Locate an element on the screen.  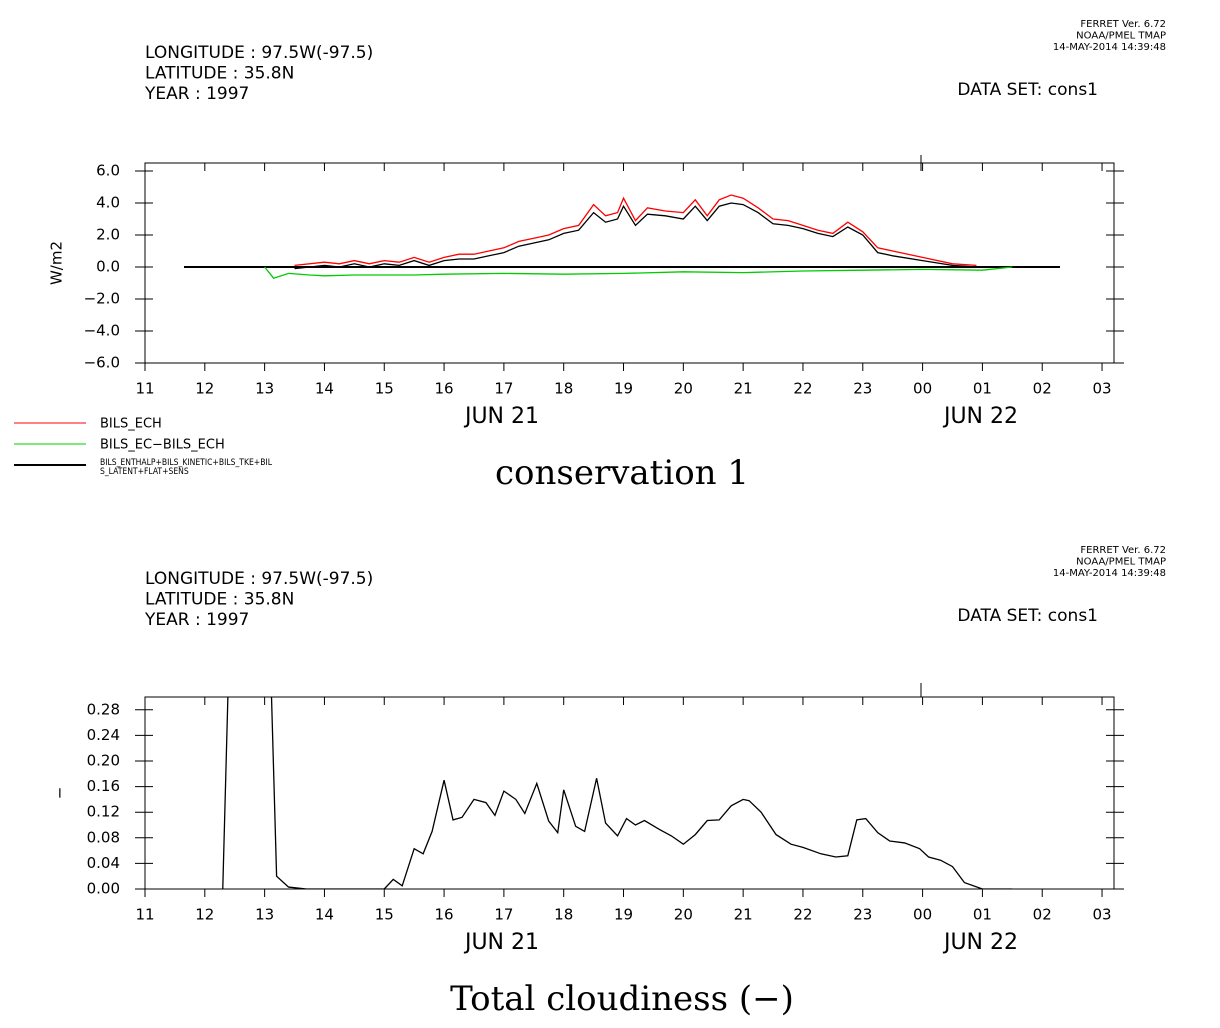
y-tick-label: 6.0 is located at coordinates (108, 171).